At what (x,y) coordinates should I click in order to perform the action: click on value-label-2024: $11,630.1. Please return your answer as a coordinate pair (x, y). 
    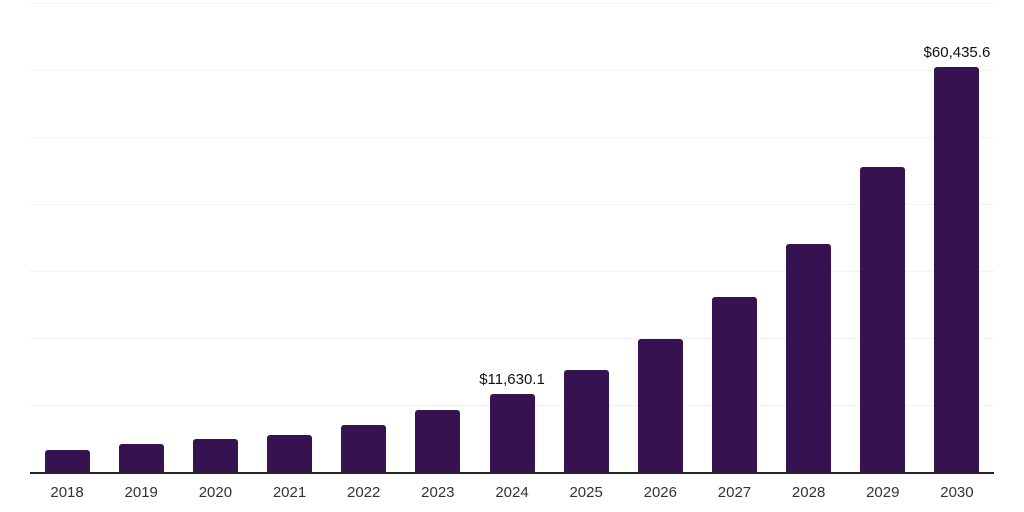
    Looking at the image, I should click on (512, 380).